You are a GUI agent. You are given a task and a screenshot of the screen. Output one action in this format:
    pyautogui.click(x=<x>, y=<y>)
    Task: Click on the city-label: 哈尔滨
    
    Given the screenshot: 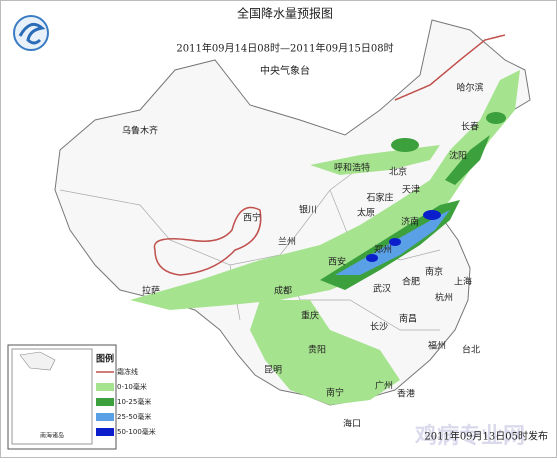 What is the action you would take?
    pyautogui.click(x=469, y=88)
    